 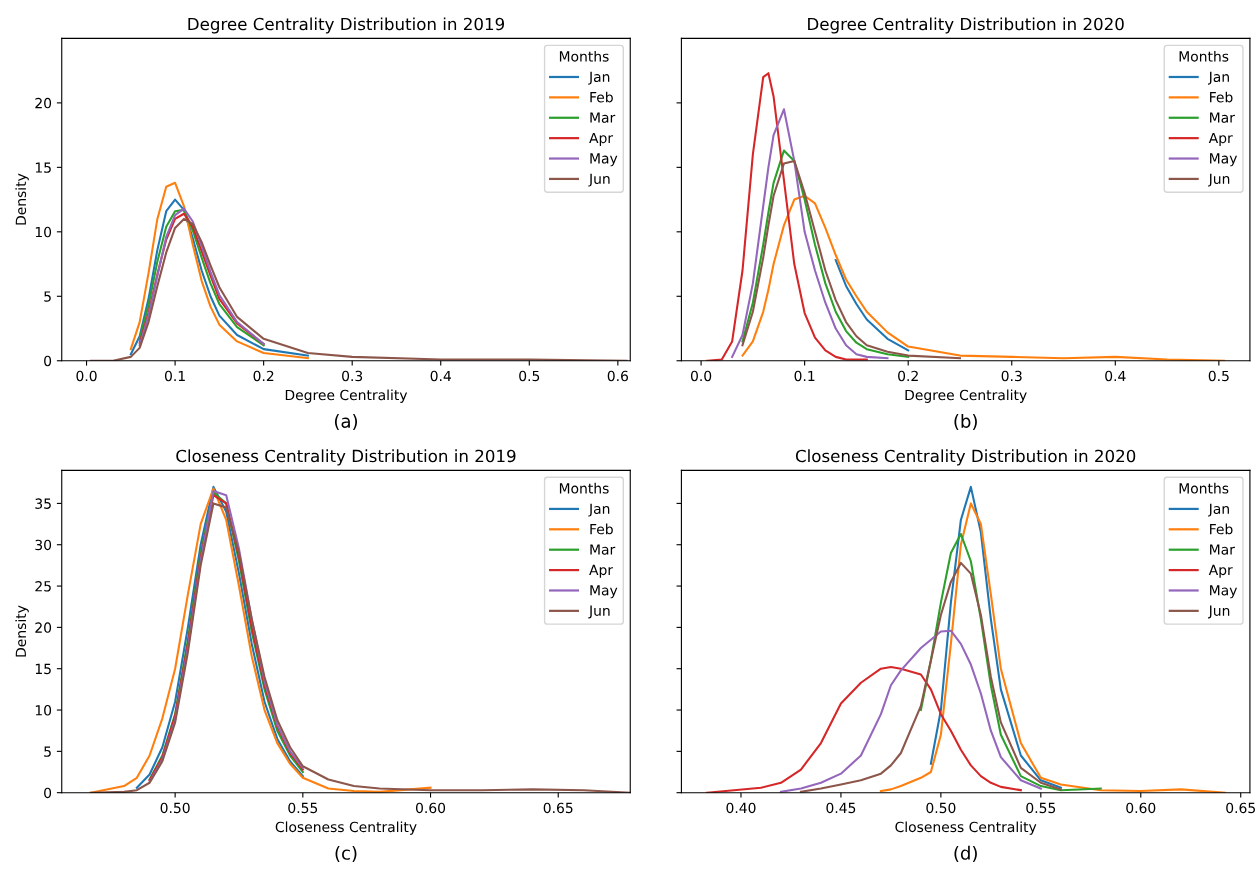 I want to click on x-tick-label: 0.6, so click(x=618, y=376).